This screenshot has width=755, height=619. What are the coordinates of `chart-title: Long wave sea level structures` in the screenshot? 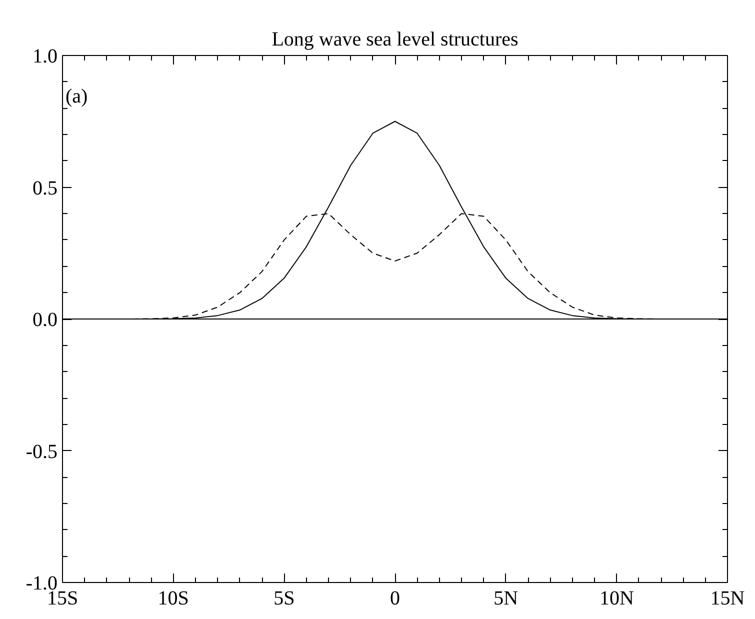 It's located at (395, 39).